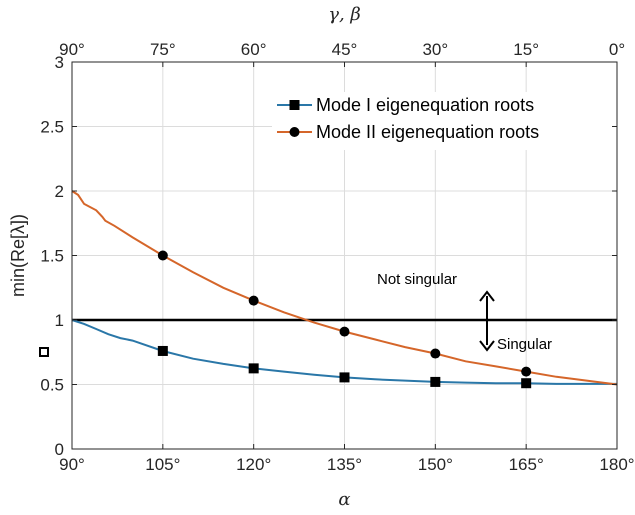  I want to click on y-tick-label: 1.5, so click(52, 256).